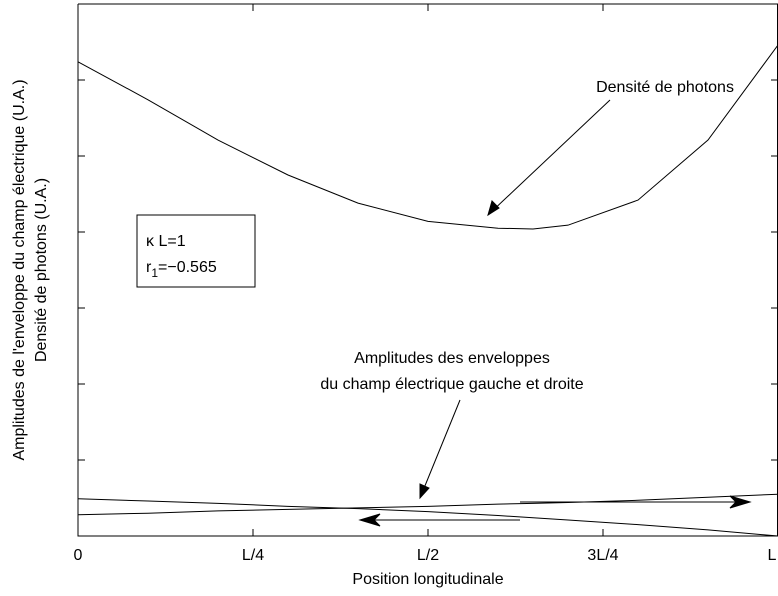 The image size is (778, 596). What do you see at coordinates (451, 384) in the screenshot?
I see `annotation: du champ électrique gauche et droite` at bounding box center [451, 384].